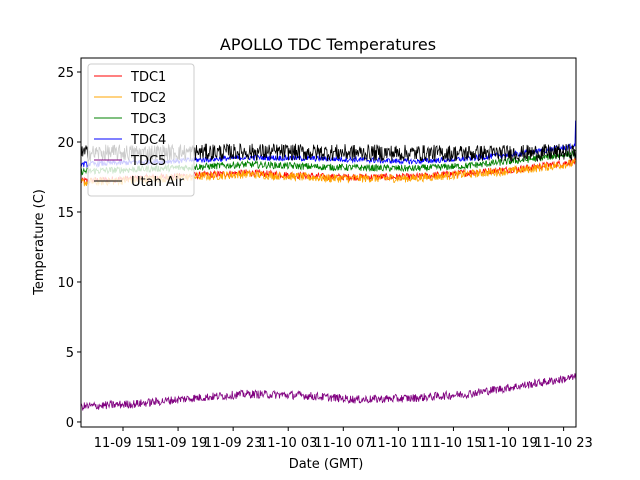 Image resolution: width=640 pixels, height=480 pixels. I want to click on legend: TDC1 TDC2 TDC3 TDC4 TDC5 Utah Air, so click(141, 130).